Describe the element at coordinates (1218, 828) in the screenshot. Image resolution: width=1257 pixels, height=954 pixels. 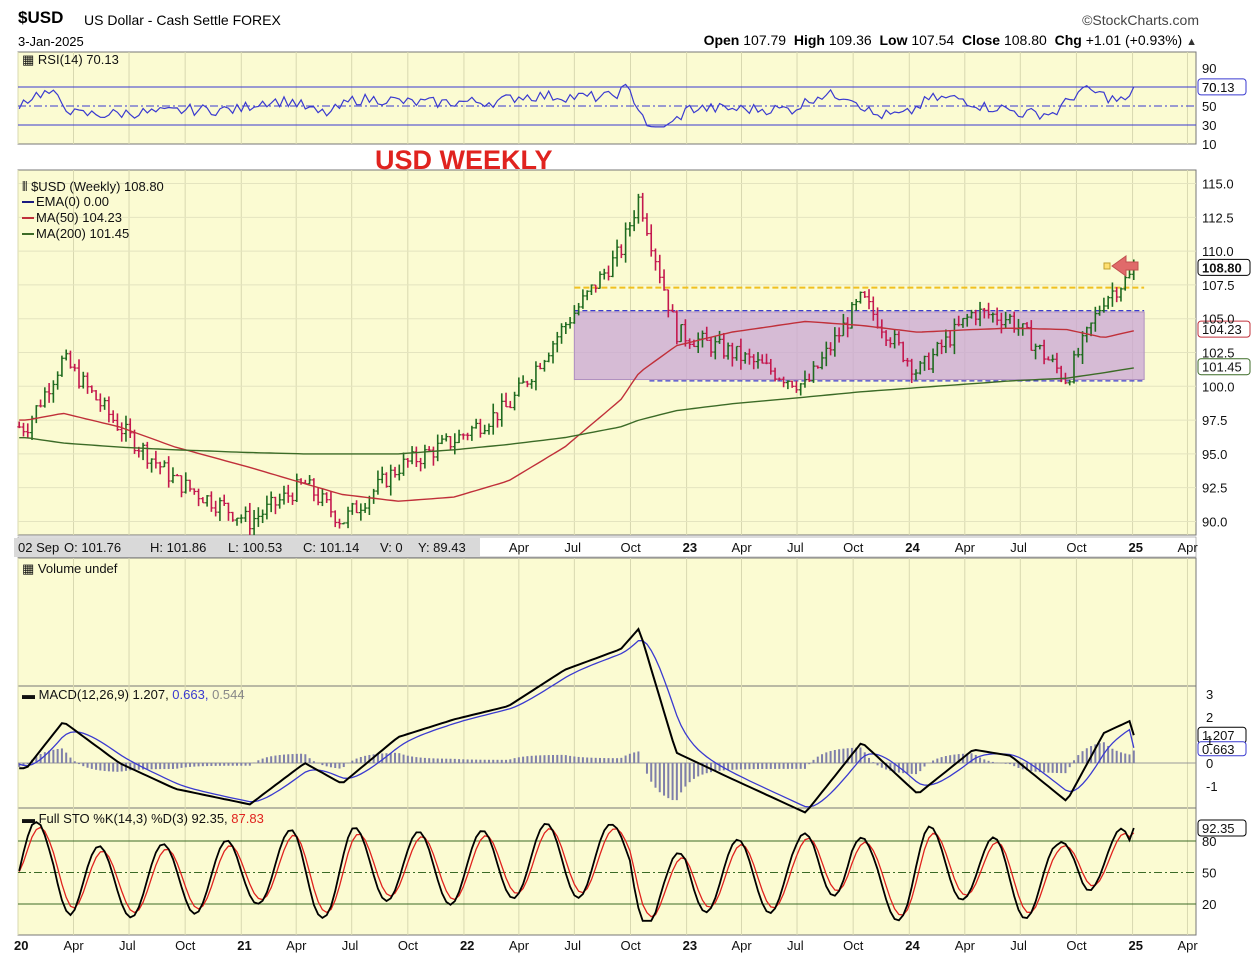
I see `sto-tag-value: 92.35` at that location.